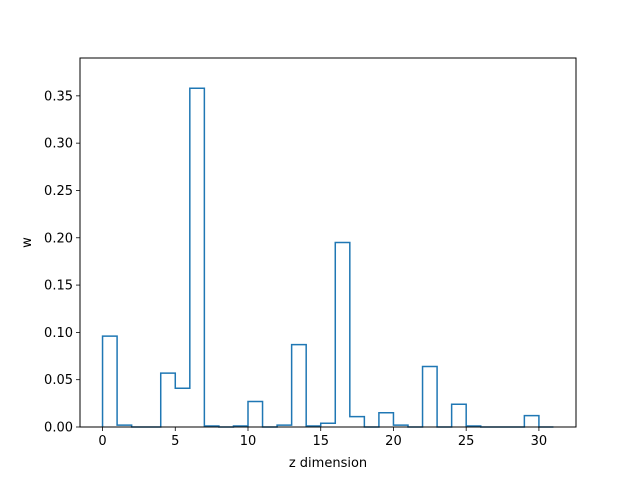  Describe the element at coordinates (27, 242) in the screenshot. I see `y-axis-label: w` at that location.